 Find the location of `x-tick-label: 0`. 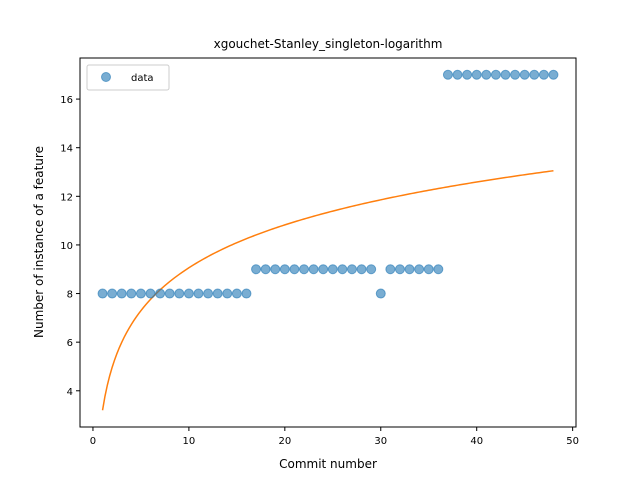

x-tick-label: 0 is located at coordinates (93, 441).